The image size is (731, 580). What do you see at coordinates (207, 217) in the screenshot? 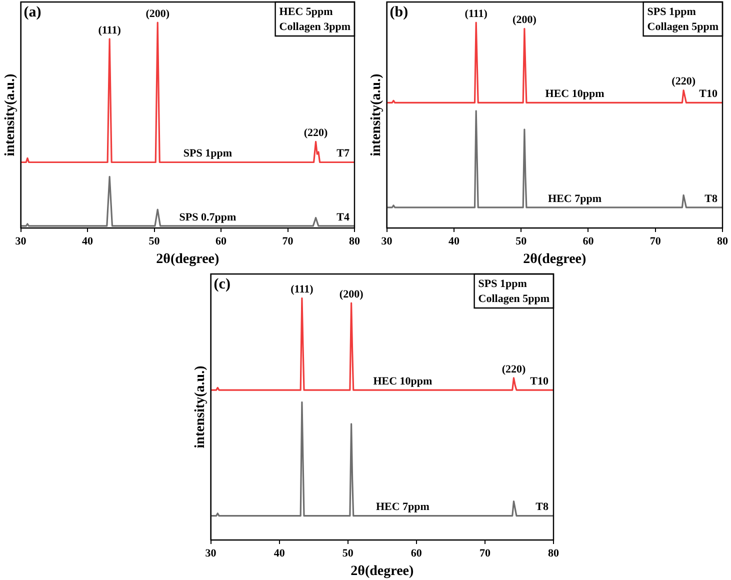
I see `series-label: SPS 0.7ppm` at bounding box center [207, 217].